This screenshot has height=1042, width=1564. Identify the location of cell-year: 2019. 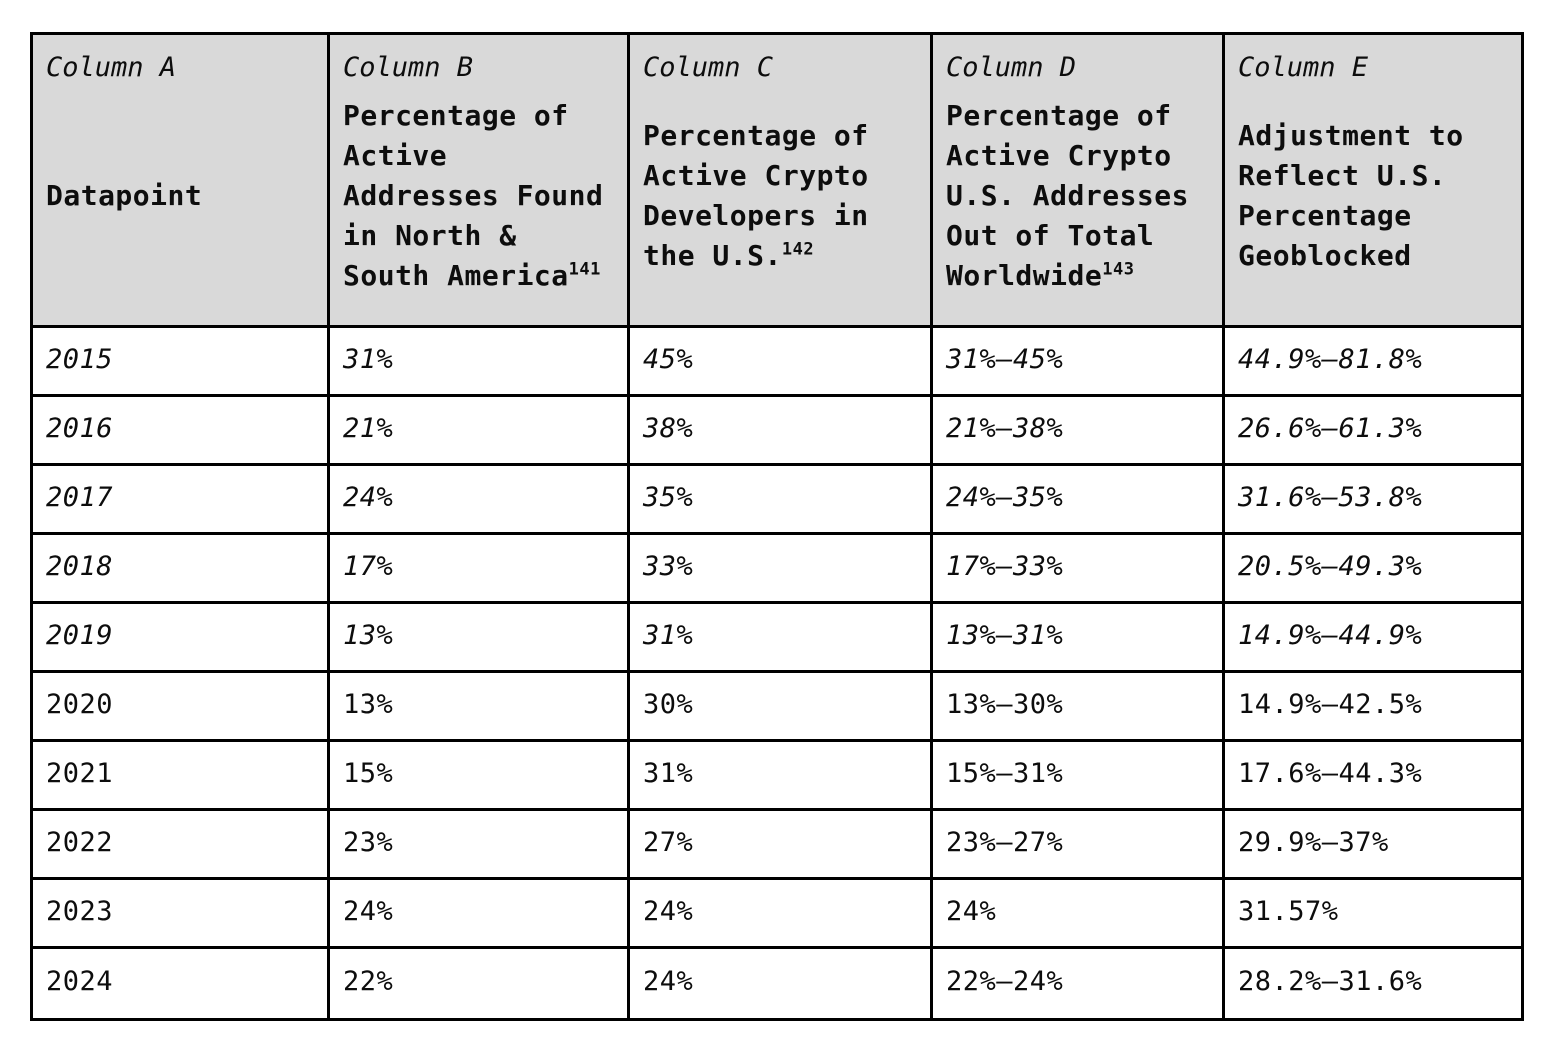
(180, 637).